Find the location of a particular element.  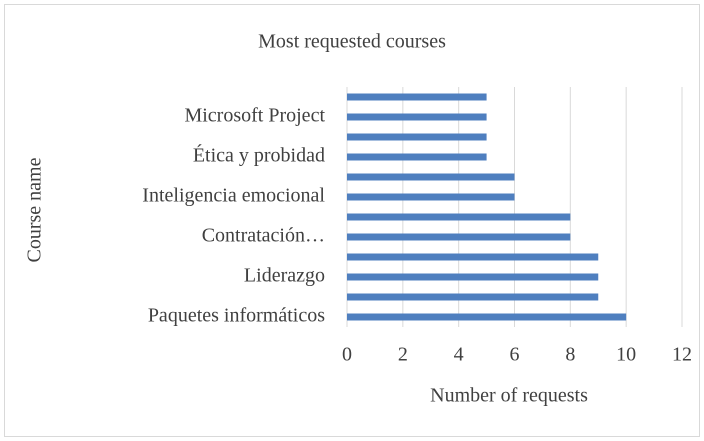

x-tick-label: 6 is located at coordinates (515, 355).